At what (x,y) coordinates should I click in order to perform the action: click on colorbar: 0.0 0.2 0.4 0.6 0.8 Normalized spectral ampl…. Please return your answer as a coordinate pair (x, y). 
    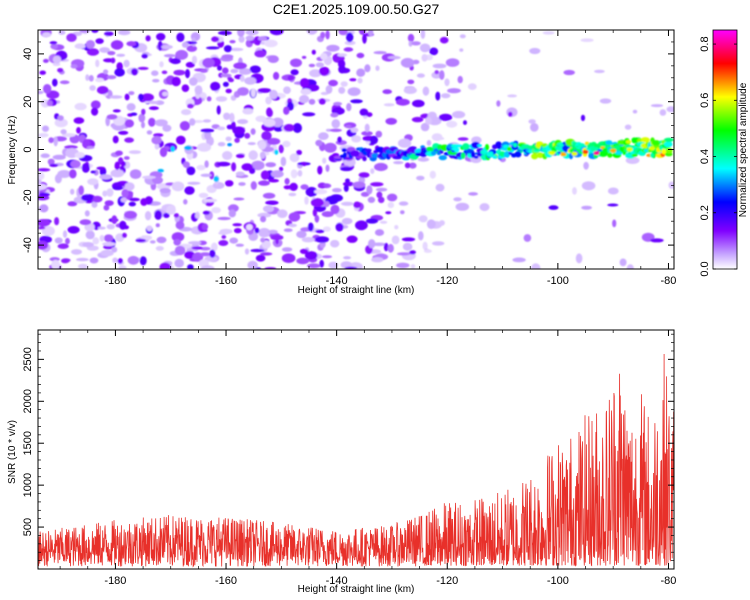
    Looking at the image, I should click on (724, 153).